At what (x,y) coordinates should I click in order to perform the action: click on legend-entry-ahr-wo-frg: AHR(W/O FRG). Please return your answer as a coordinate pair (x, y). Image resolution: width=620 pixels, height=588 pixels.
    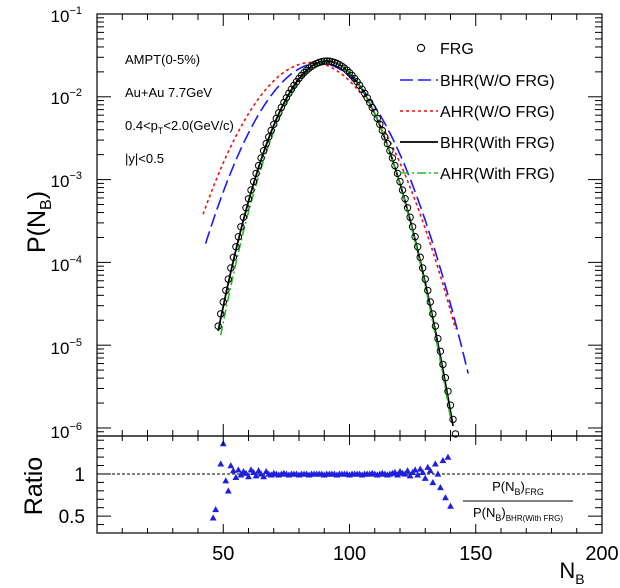
    Looking at the image, I should click on (477, 112).